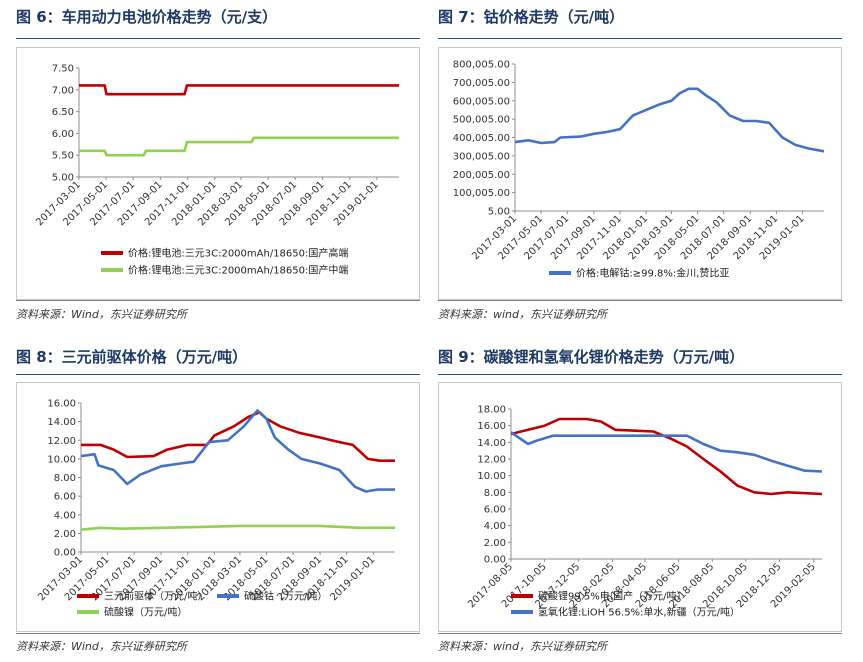 This screenshot has height=662, width=863. Describe the element at coordinates (481, 101) in the screenshot. I see `y-tick-label: 600,005.00` at that location.